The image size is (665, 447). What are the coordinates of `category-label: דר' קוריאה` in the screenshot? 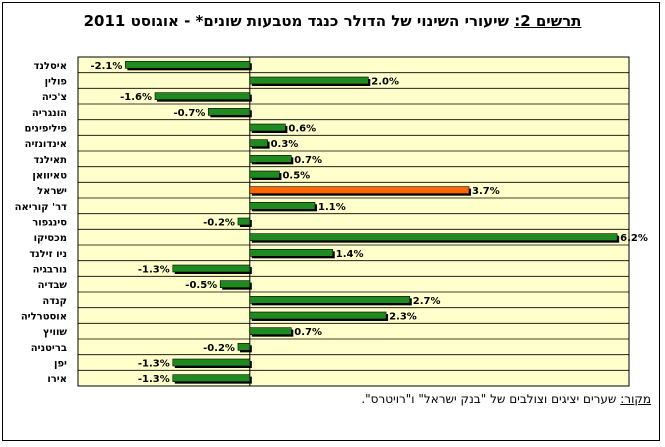 It's located at (41, 207).